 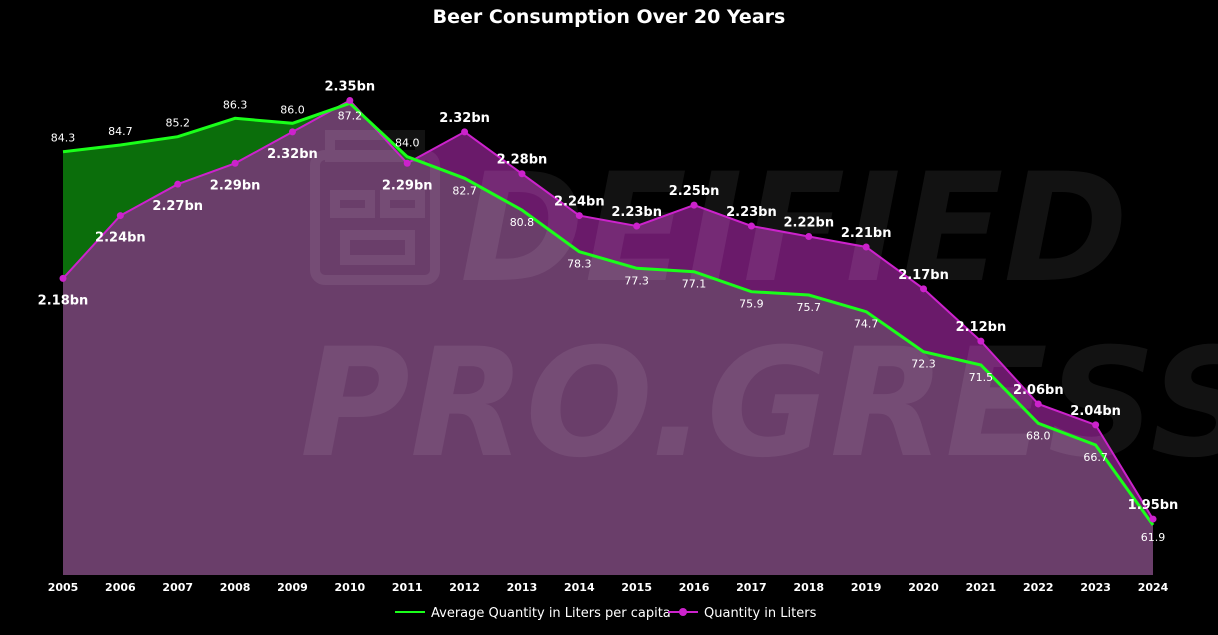 What do you see at coordinates (609, 17) in the screenshot?
I see `chart-title: Beer Consumption Over 20 Years` at bounding box center [609, 17].